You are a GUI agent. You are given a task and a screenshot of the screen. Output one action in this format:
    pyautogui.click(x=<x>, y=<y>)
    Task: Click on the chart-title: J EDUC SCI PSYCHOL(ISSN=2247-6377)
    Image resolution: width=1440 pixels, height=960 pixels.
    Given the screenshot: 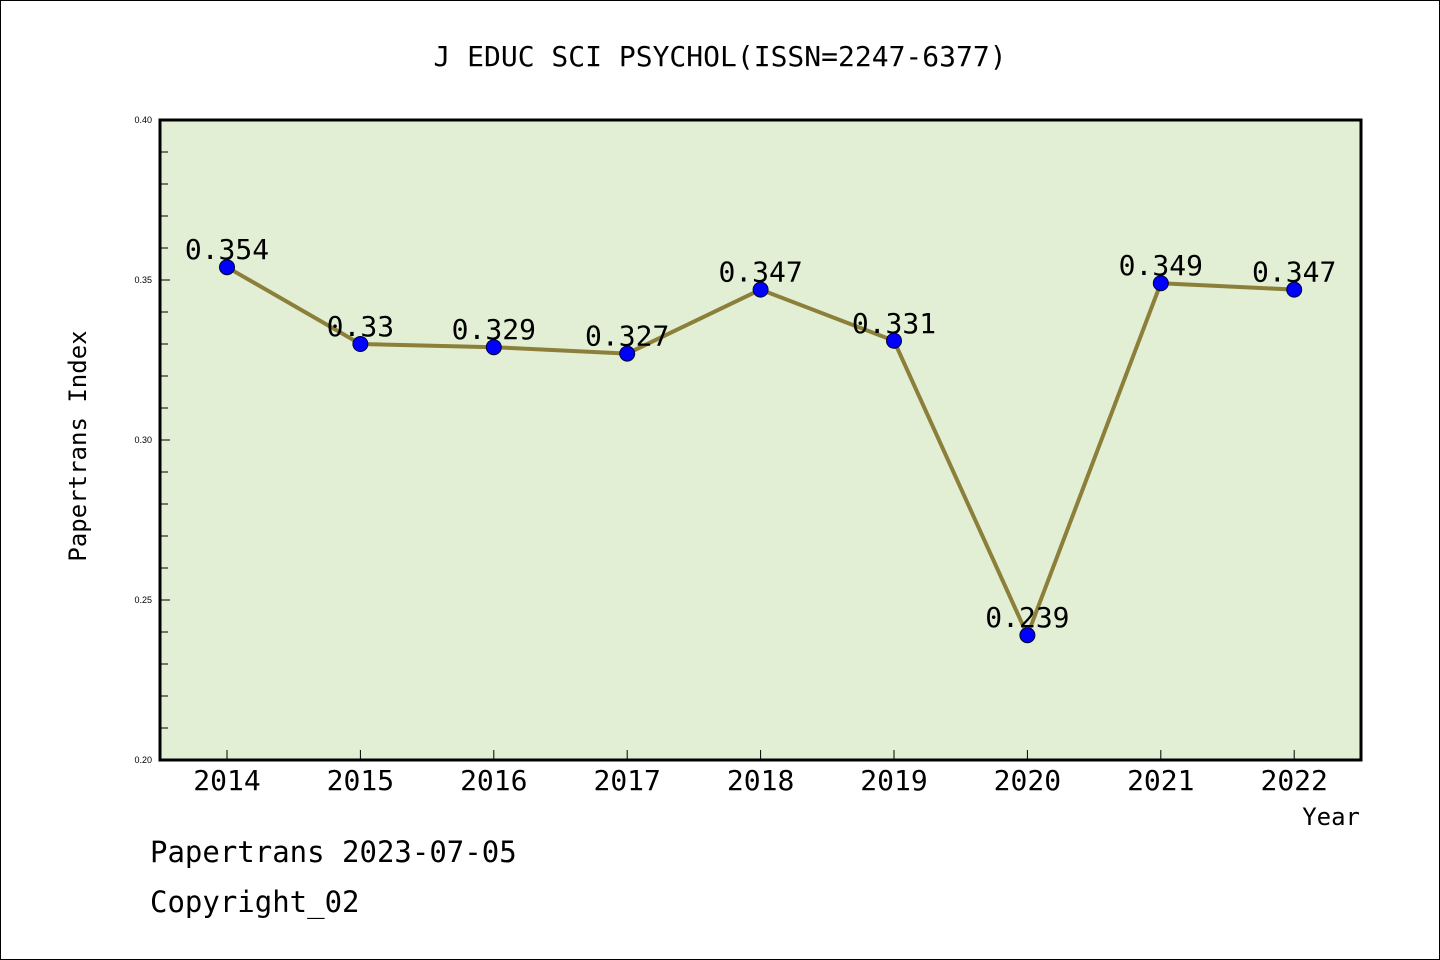 What is the action you would take?
    pyautogui.click(x=719, y=56)
    